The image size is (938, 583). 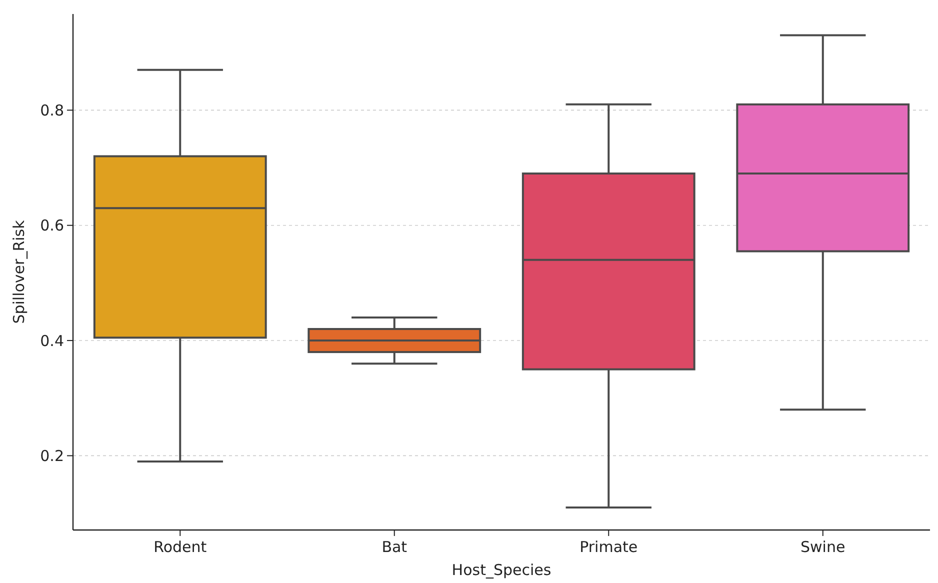 What do you see at coordinates (180, 547) in the screenshot?
I see `x-tick-label: Rodent` at bounding box center [180, 547].